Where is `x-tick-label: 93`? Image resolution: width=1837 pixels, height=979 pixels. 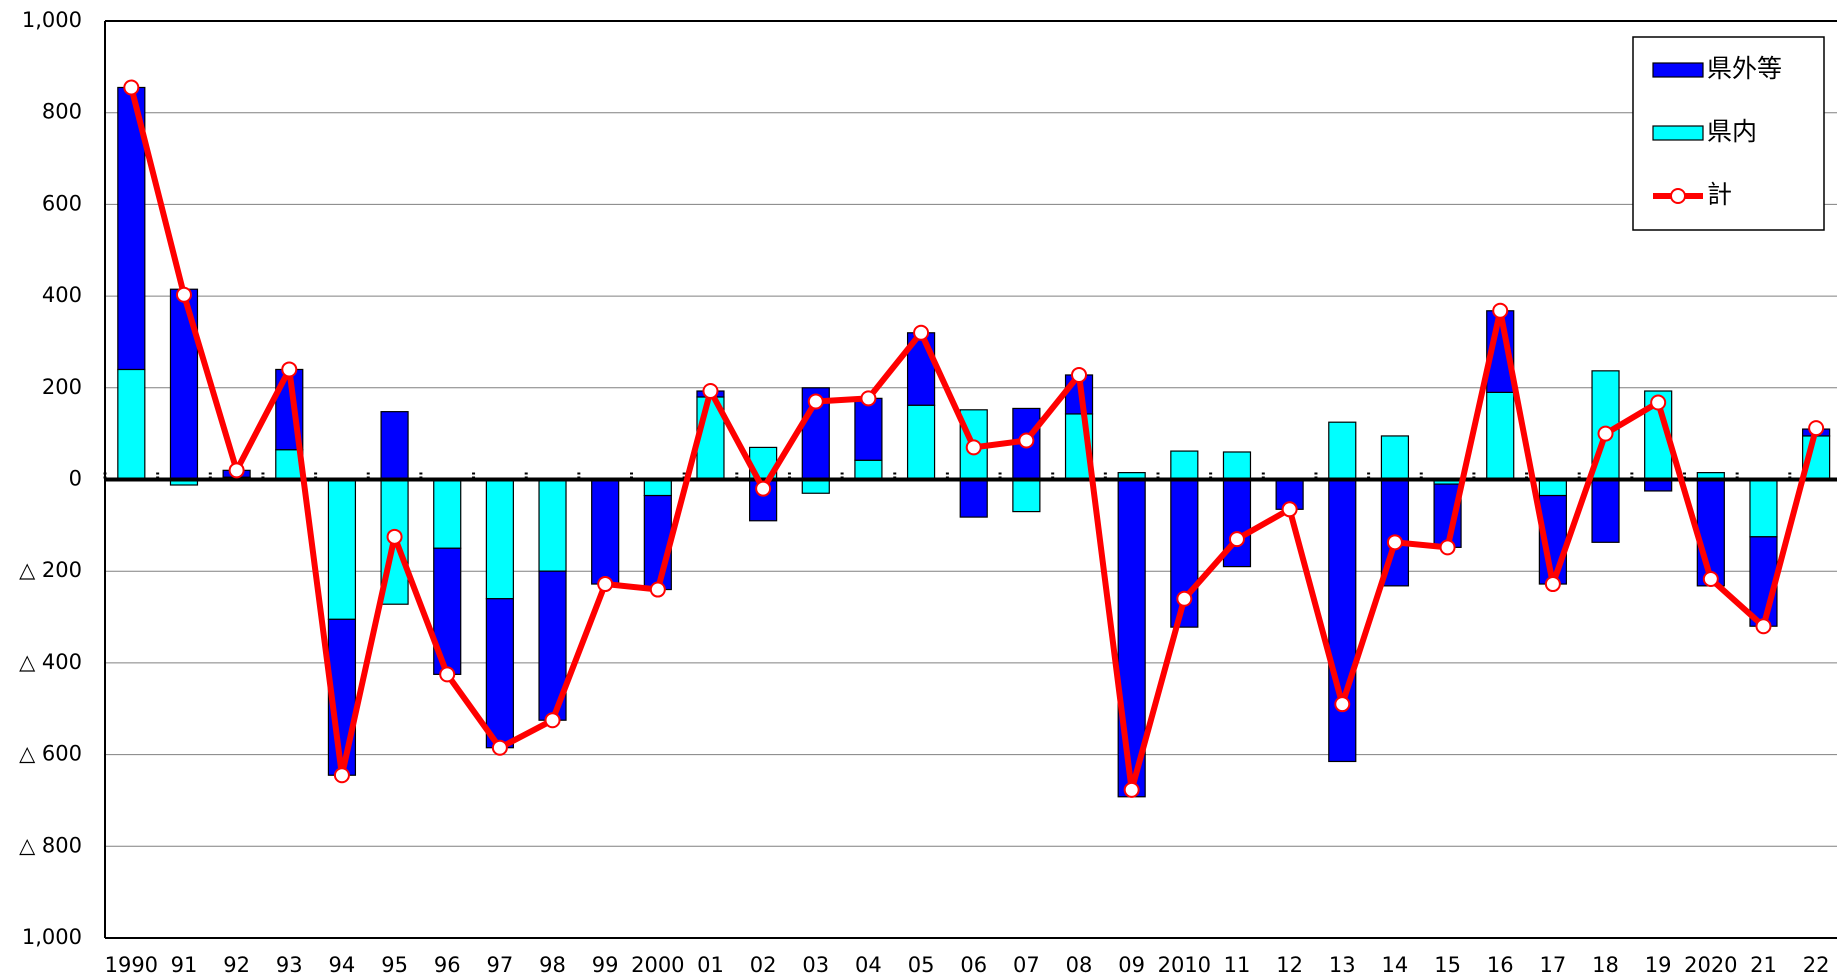 x-tick-label: 93 is located at coordinates (289, 965).